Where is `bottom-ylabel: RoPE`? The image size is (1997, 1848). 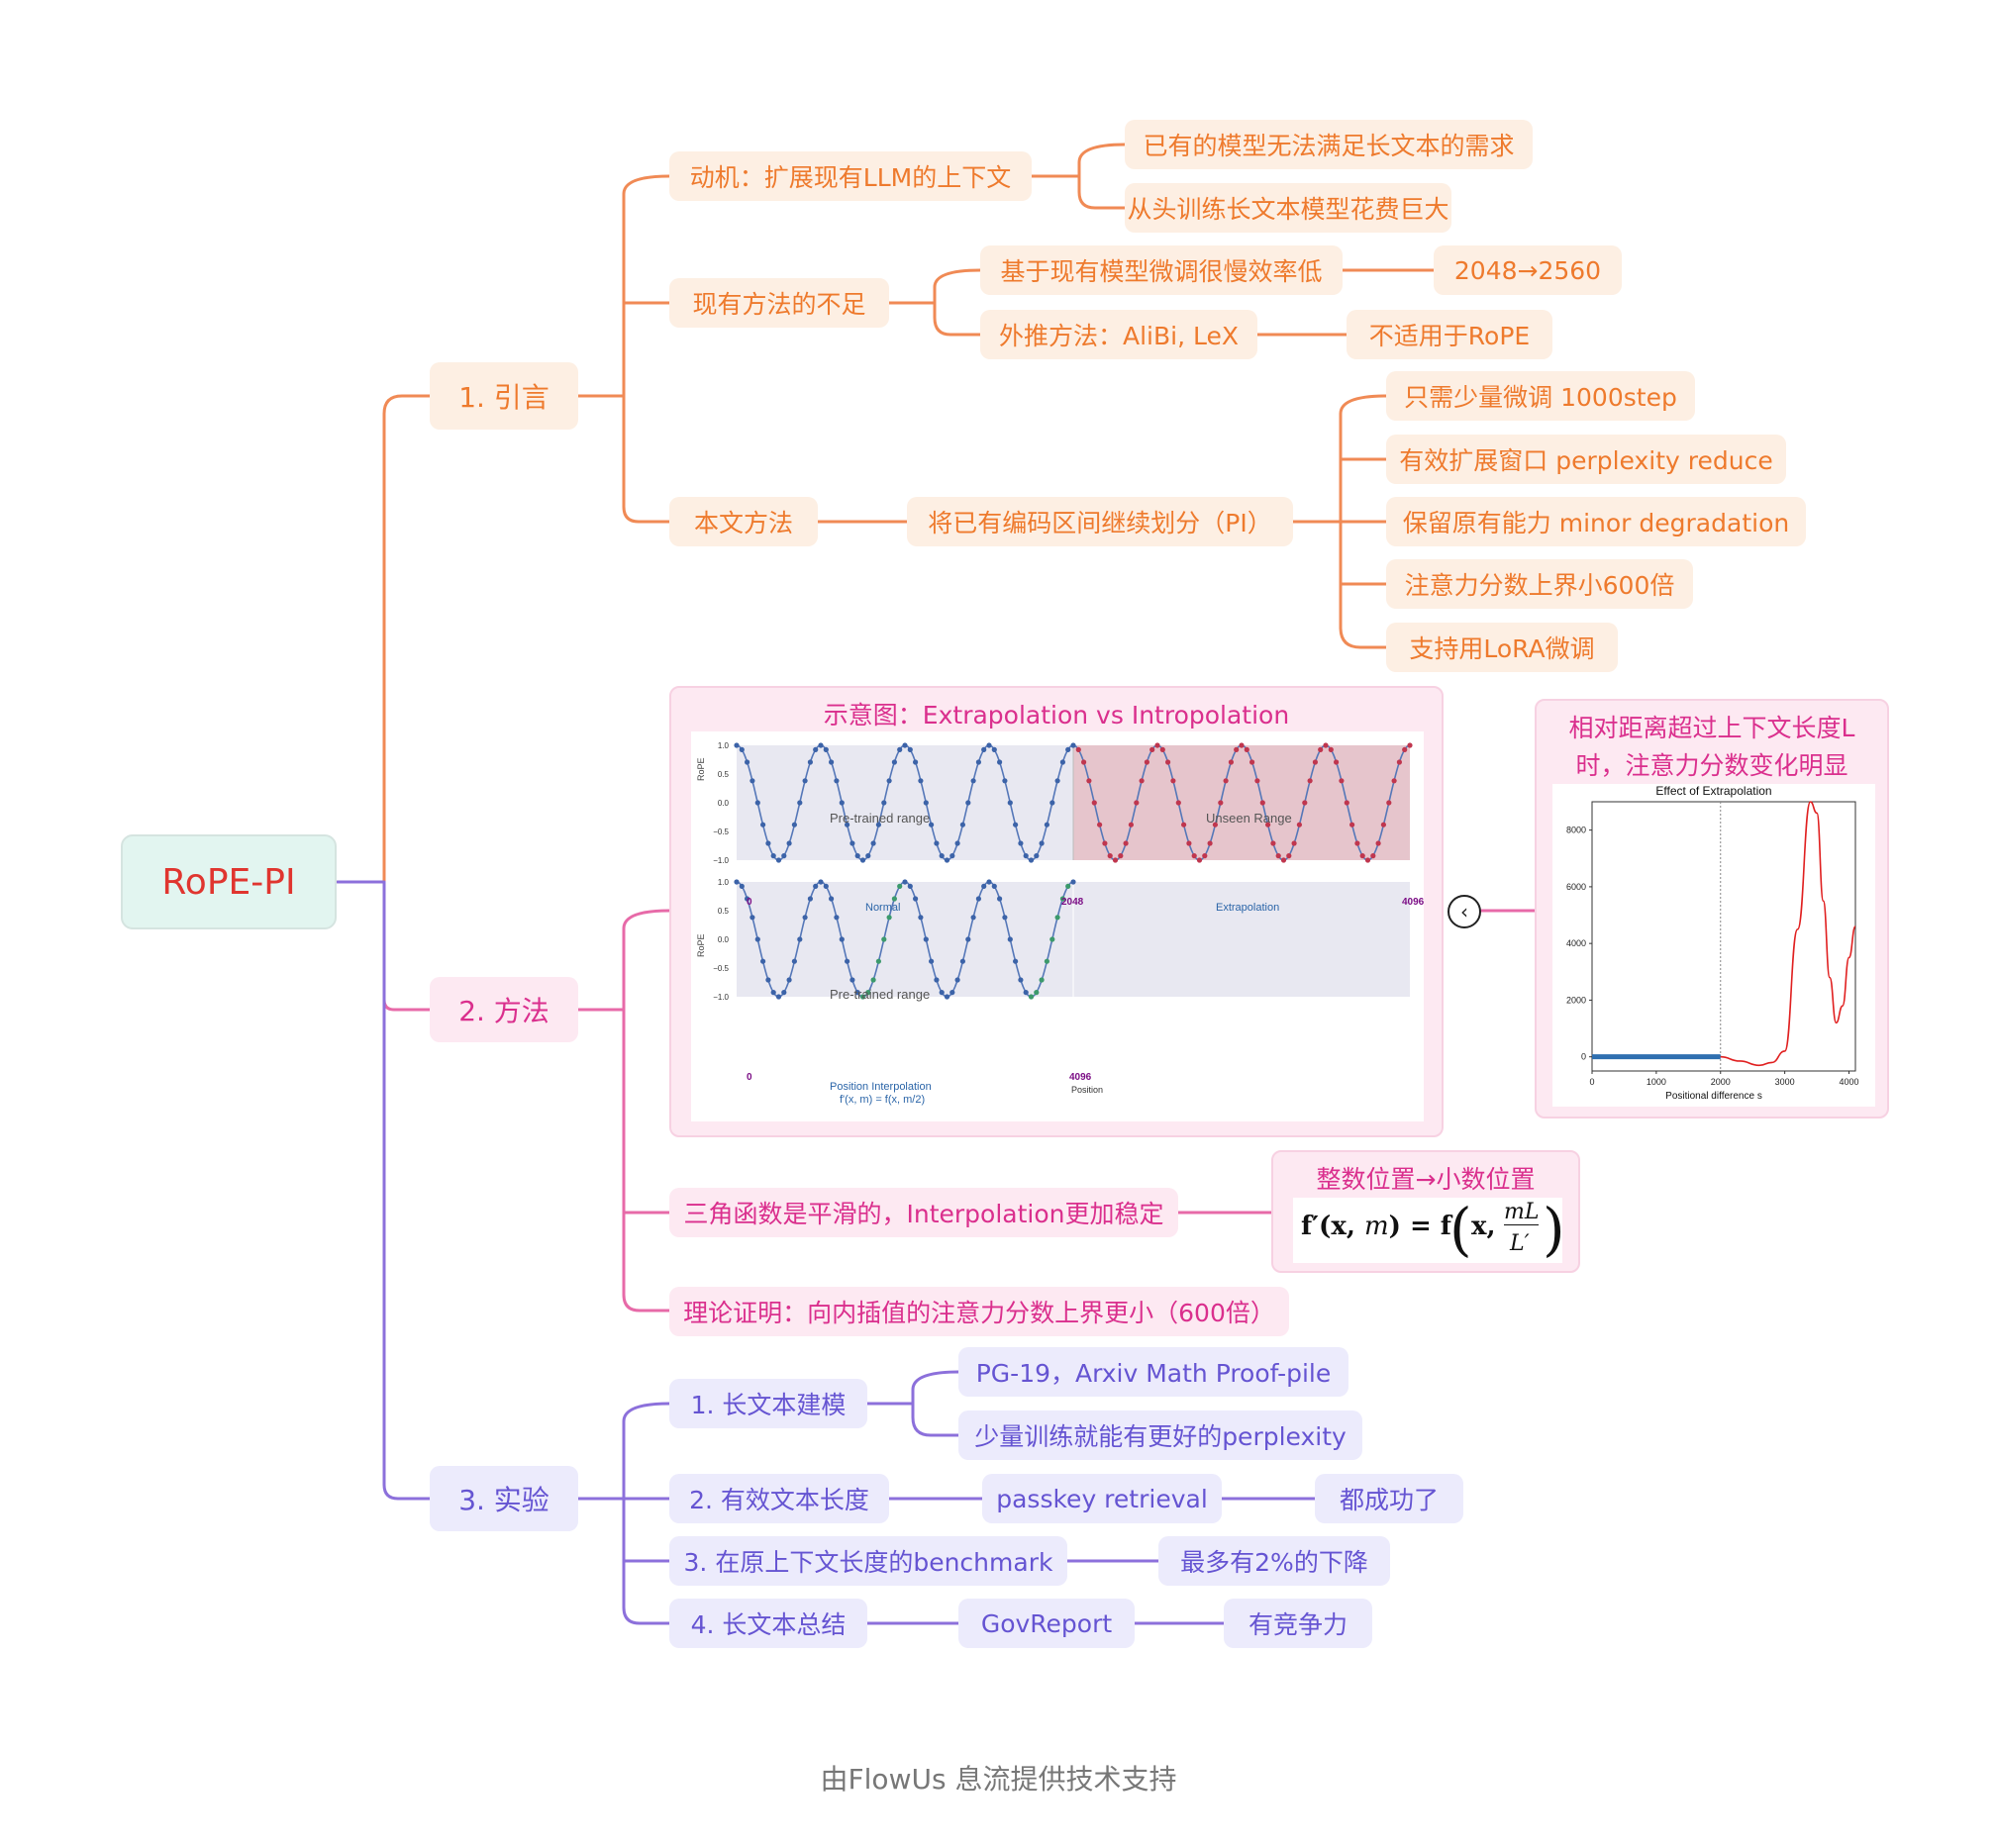
bottom-ylabel: RoPE is located at coordinates (701, 945).